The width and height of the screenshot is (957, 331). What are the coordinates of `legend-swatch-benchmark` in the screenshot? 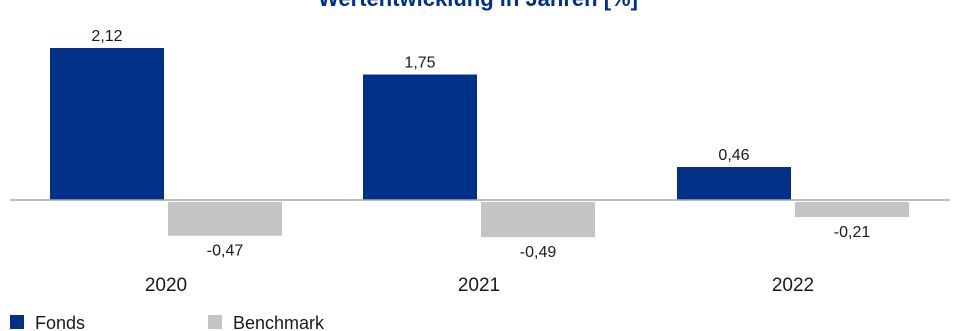 It's located at (215, 322).